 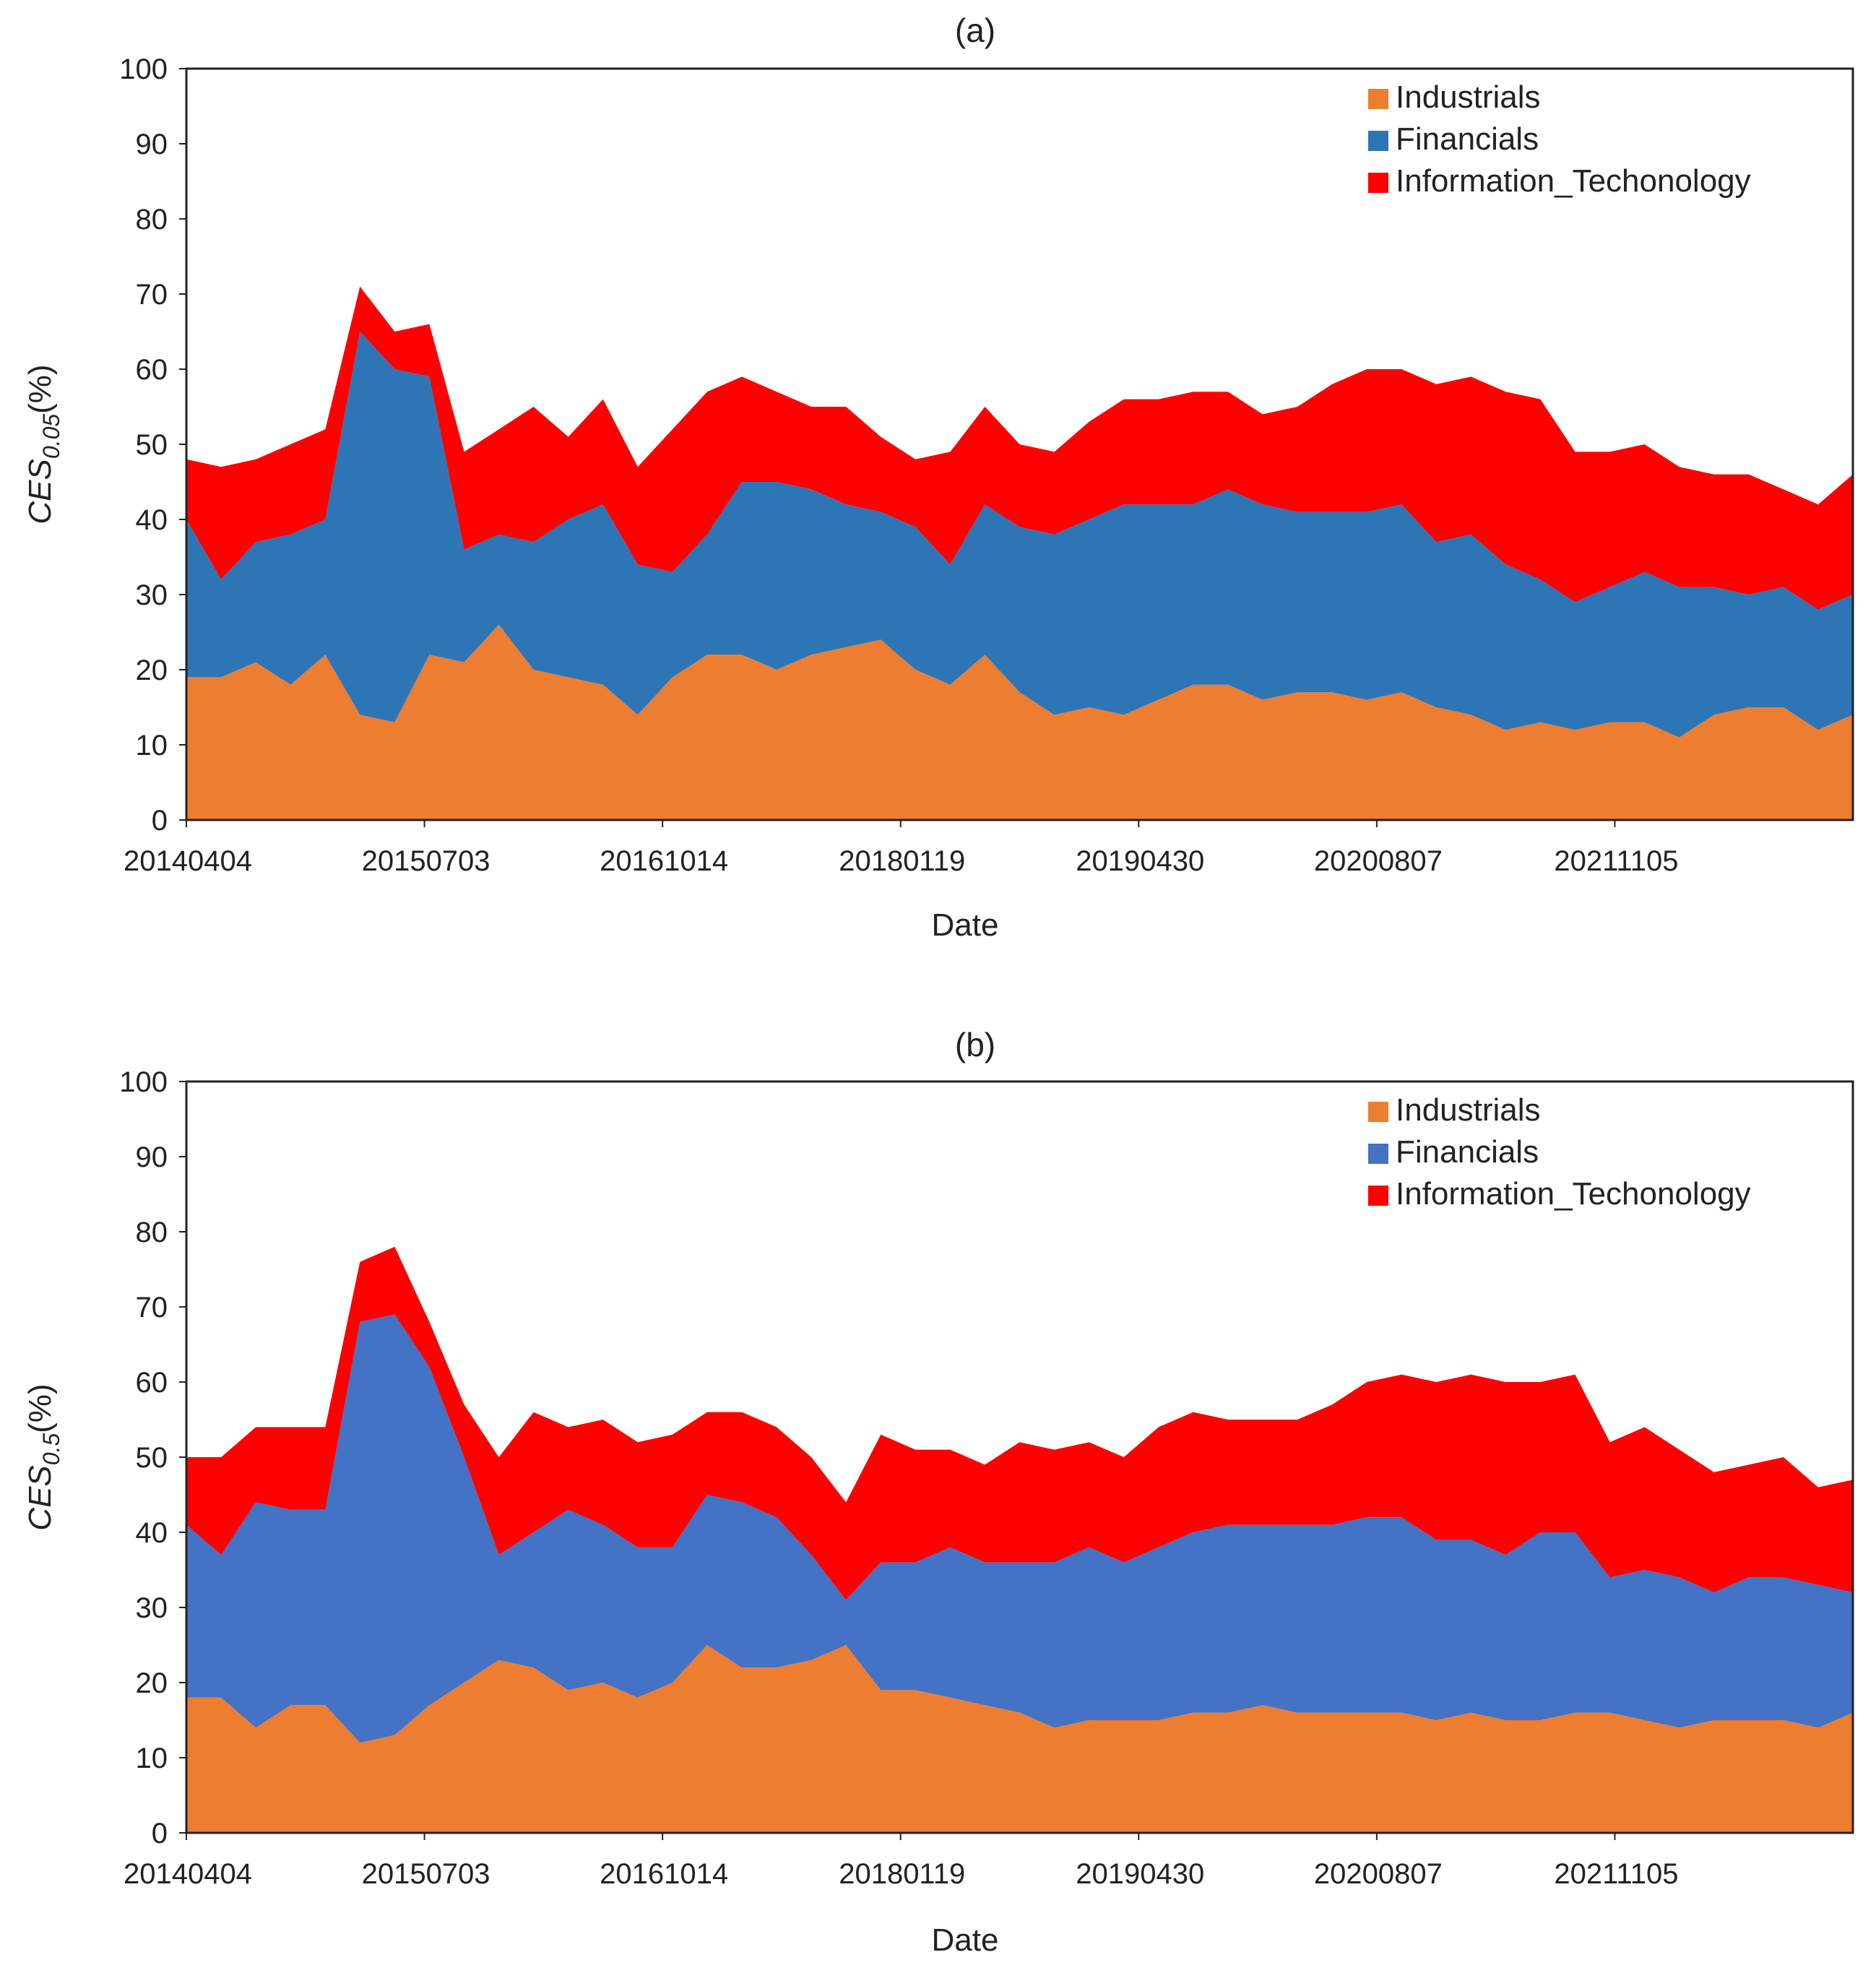 What do you see at coordinates (975, 30) in the screenshot?
I see `chart-title: (a)` at bounding box center [975, 30].